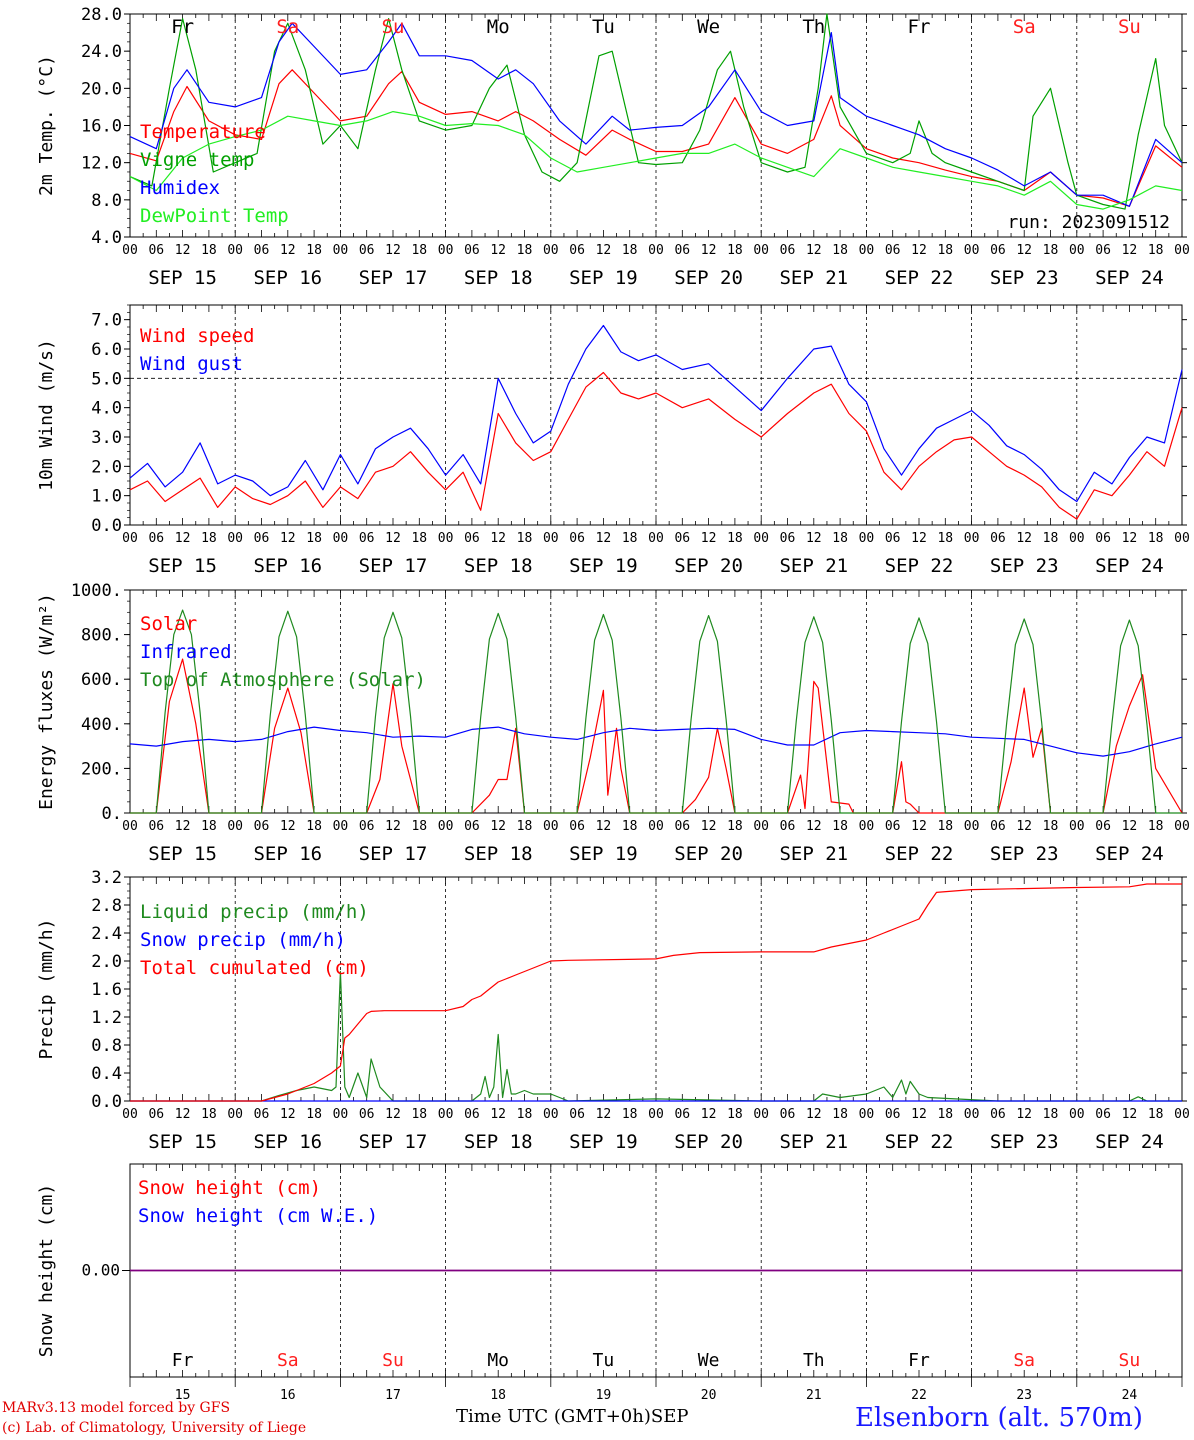 The width and height of the screenshot is (1194, 1440). What do you see at coordinates (498, 27) in the screenshot?
I see `day-of-week-label: Mo` at bounding box center [498, 27].